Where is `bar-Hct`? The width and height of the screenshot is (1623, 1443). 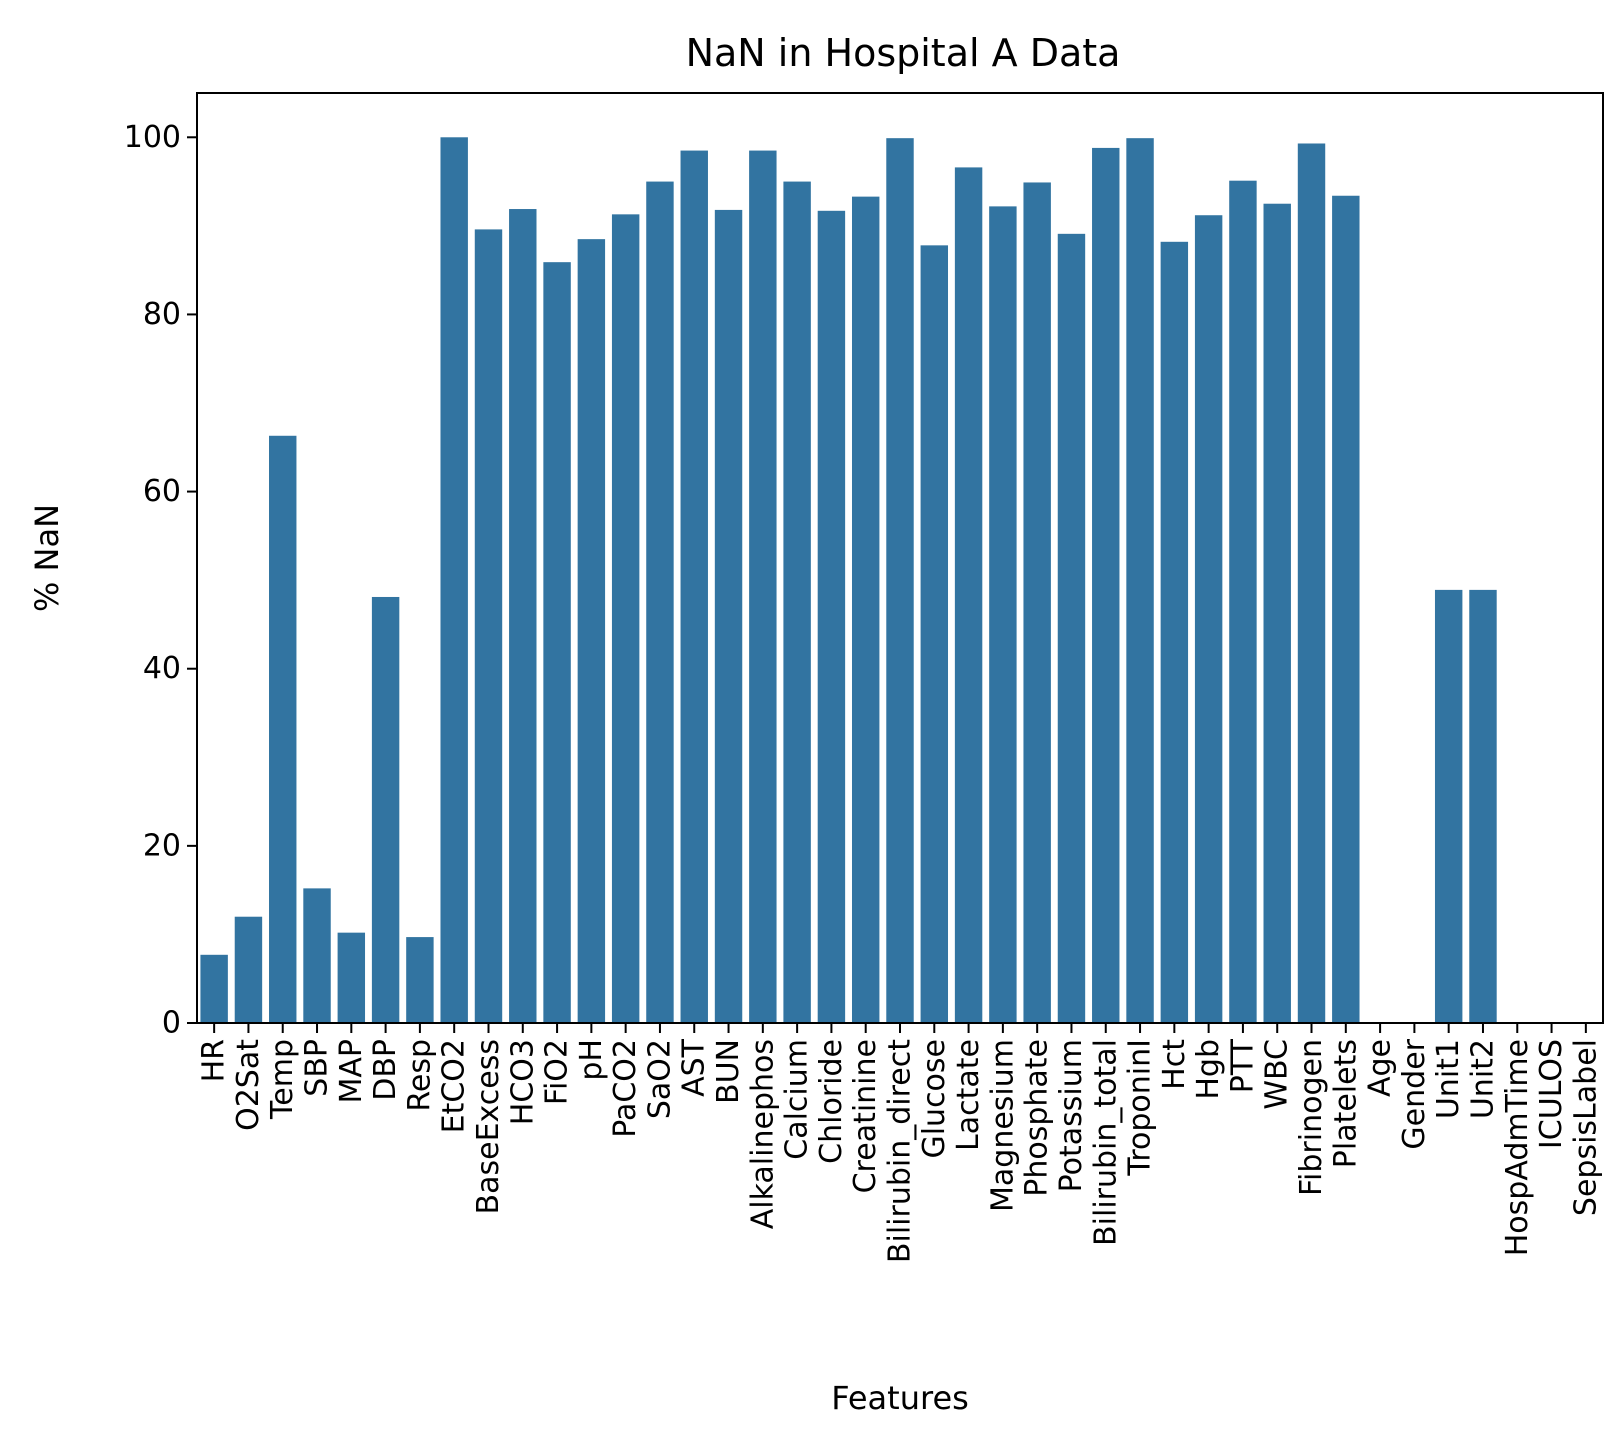 bar-Hct is located at coordinates (1174, 632).